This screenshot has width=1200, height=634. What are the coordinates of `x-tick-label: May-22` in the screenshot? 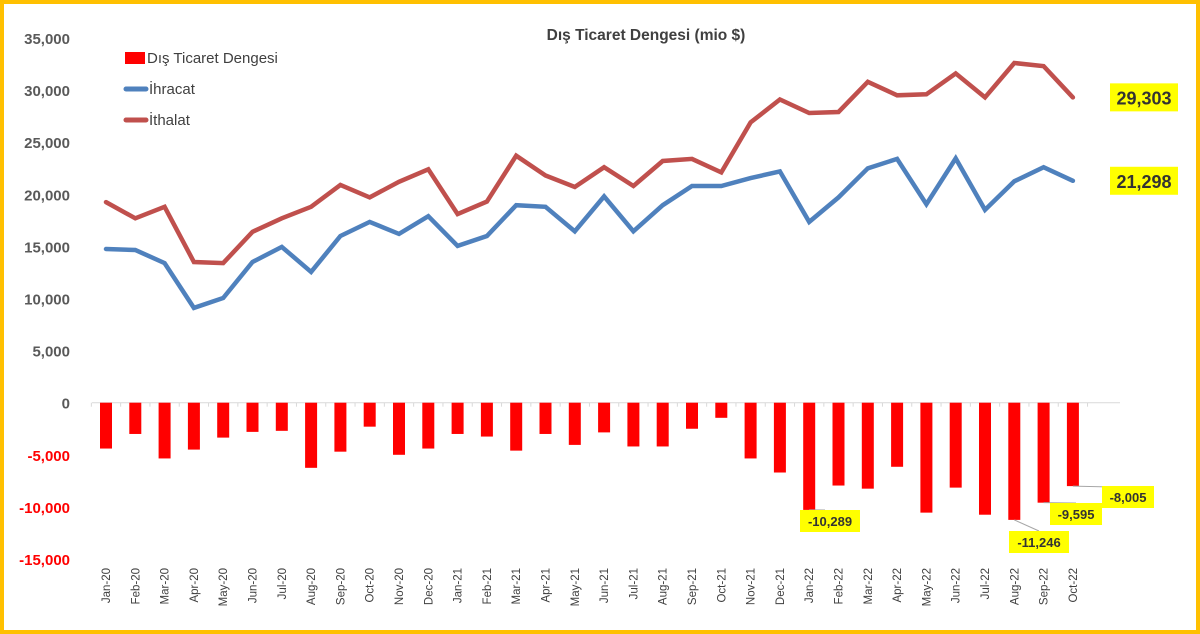 It's located at (927, 587).